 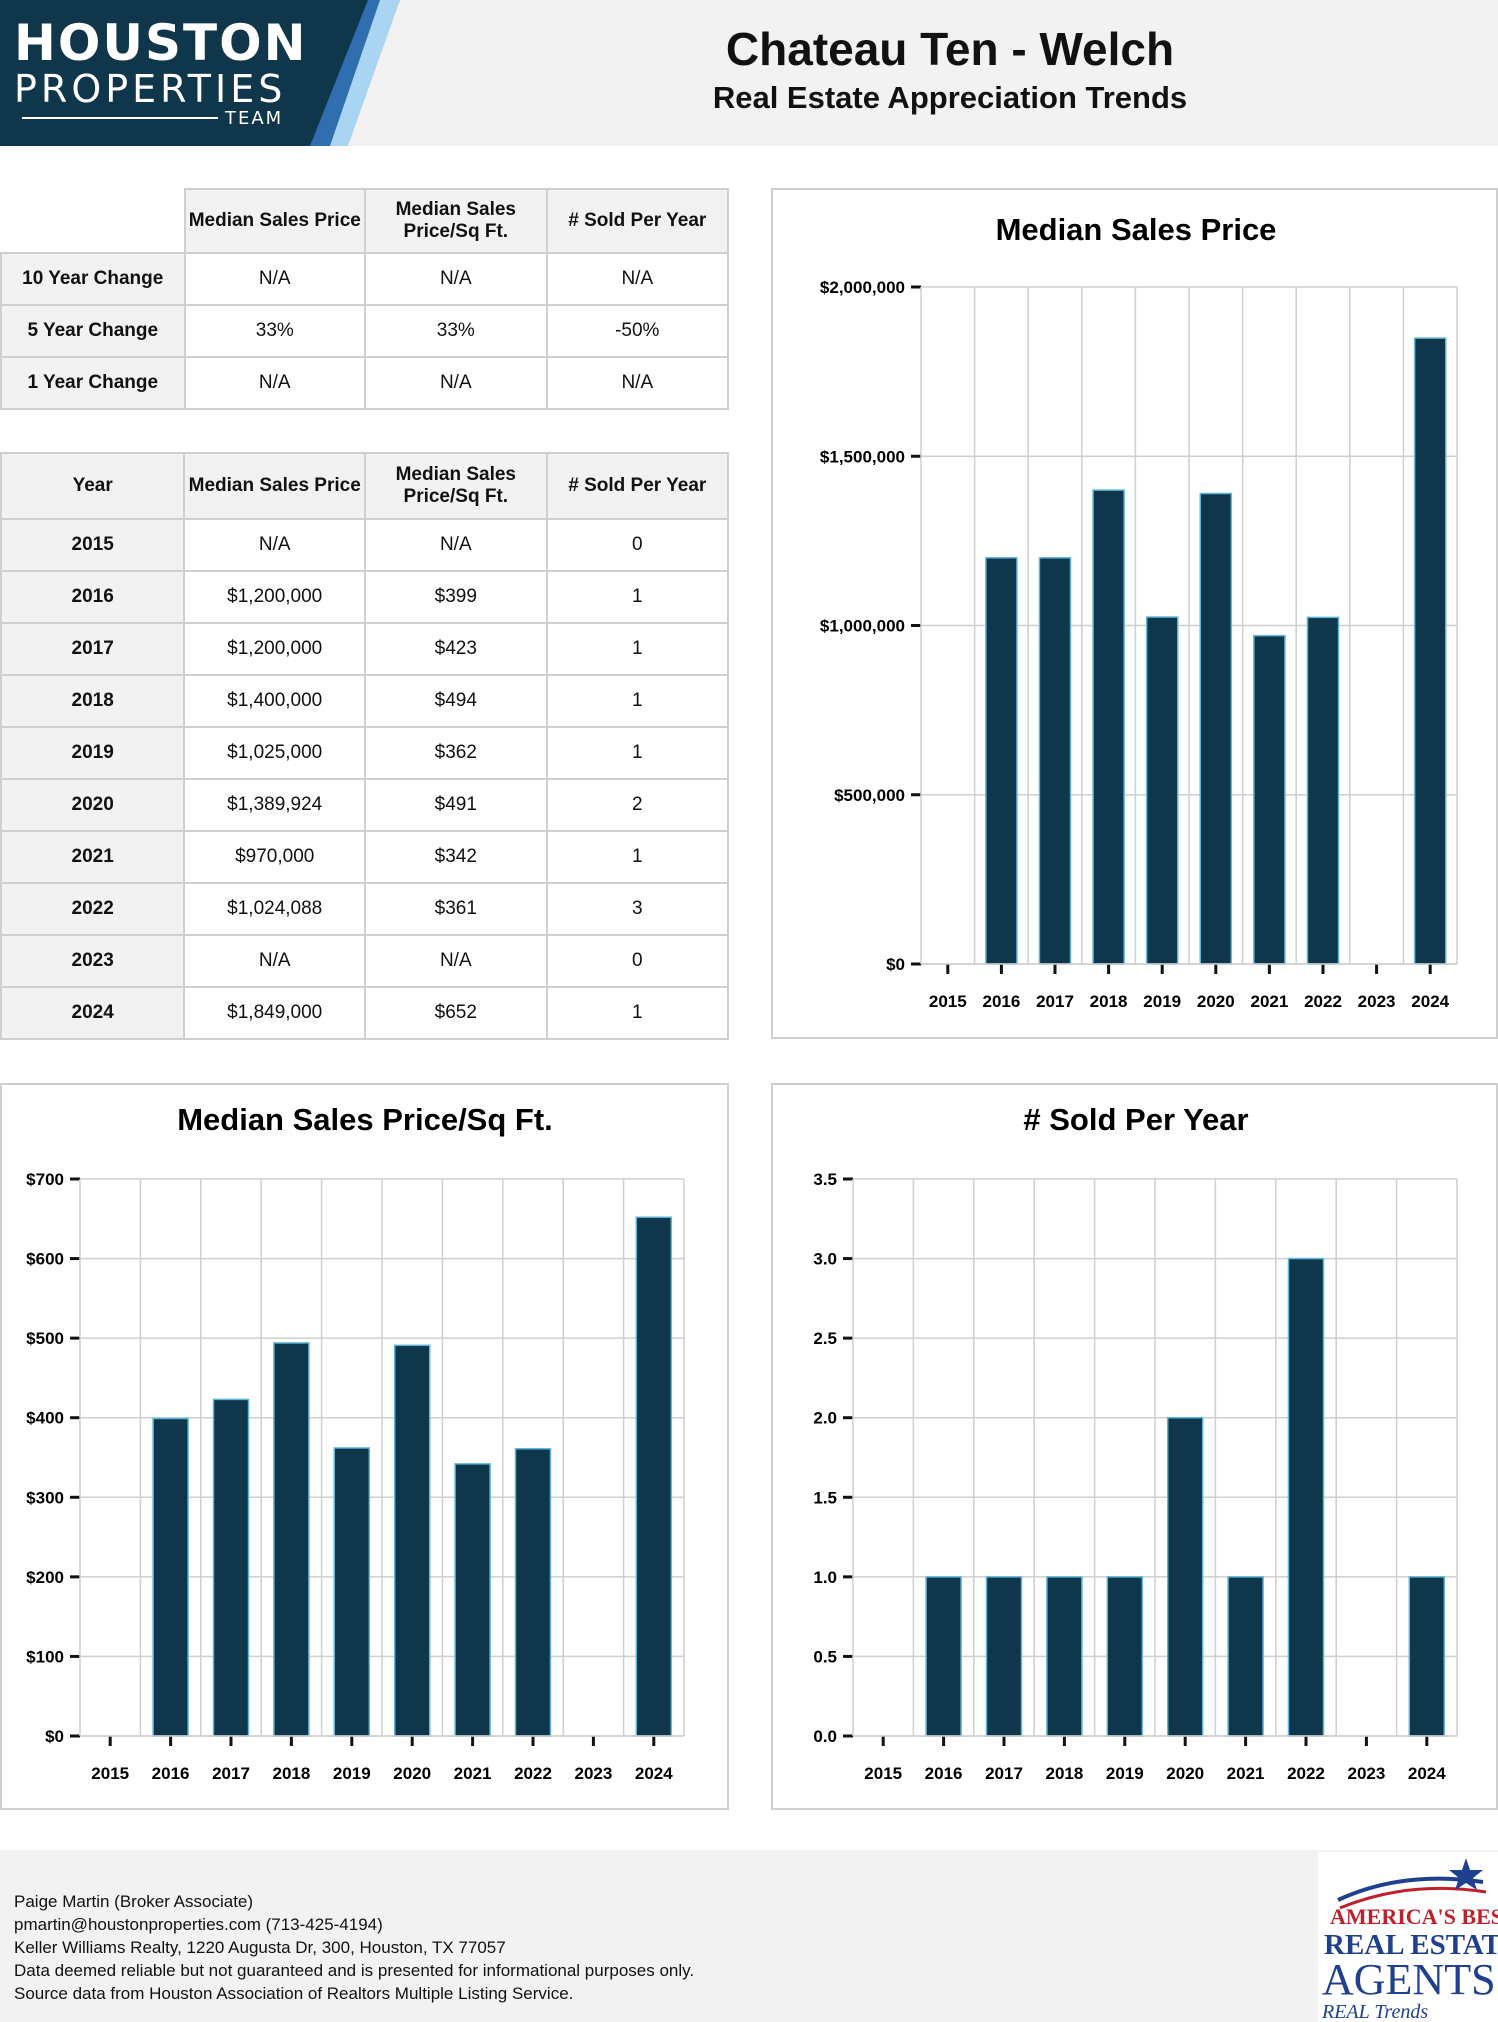 What do you see at coordinates (825, 1259) in the screenshot?
I see `y-tick-label: 3.0` at bounding box center [825, 1259].